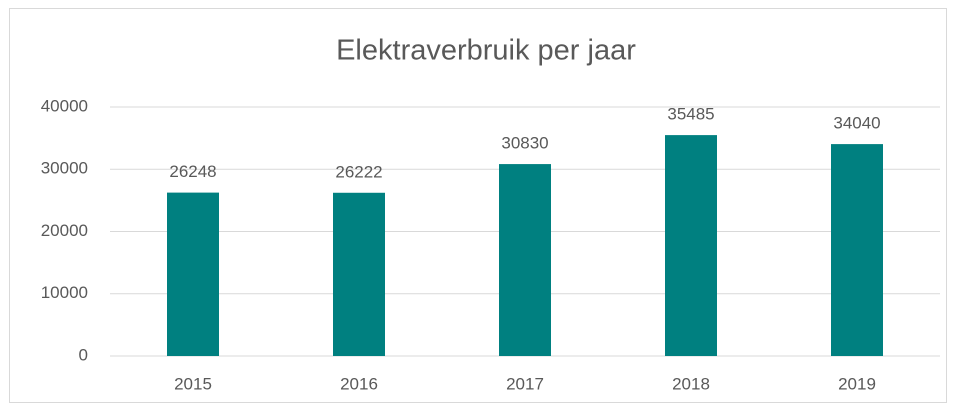 The image size is (956, 412). What do you see at coordinates (64, 230) in the screenshot?
I see `y-tick-label: 20000` at bounding box center [64, 230].